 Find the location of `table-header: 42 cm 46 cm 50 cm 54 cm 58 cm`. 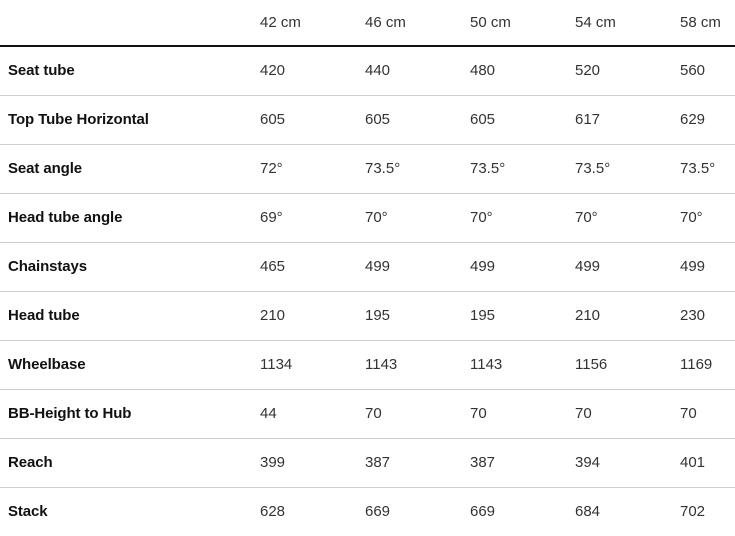

table-header: 42 cm 46 cm 50 cm 54 cm 58 cm is located at coordinates (367, 23).